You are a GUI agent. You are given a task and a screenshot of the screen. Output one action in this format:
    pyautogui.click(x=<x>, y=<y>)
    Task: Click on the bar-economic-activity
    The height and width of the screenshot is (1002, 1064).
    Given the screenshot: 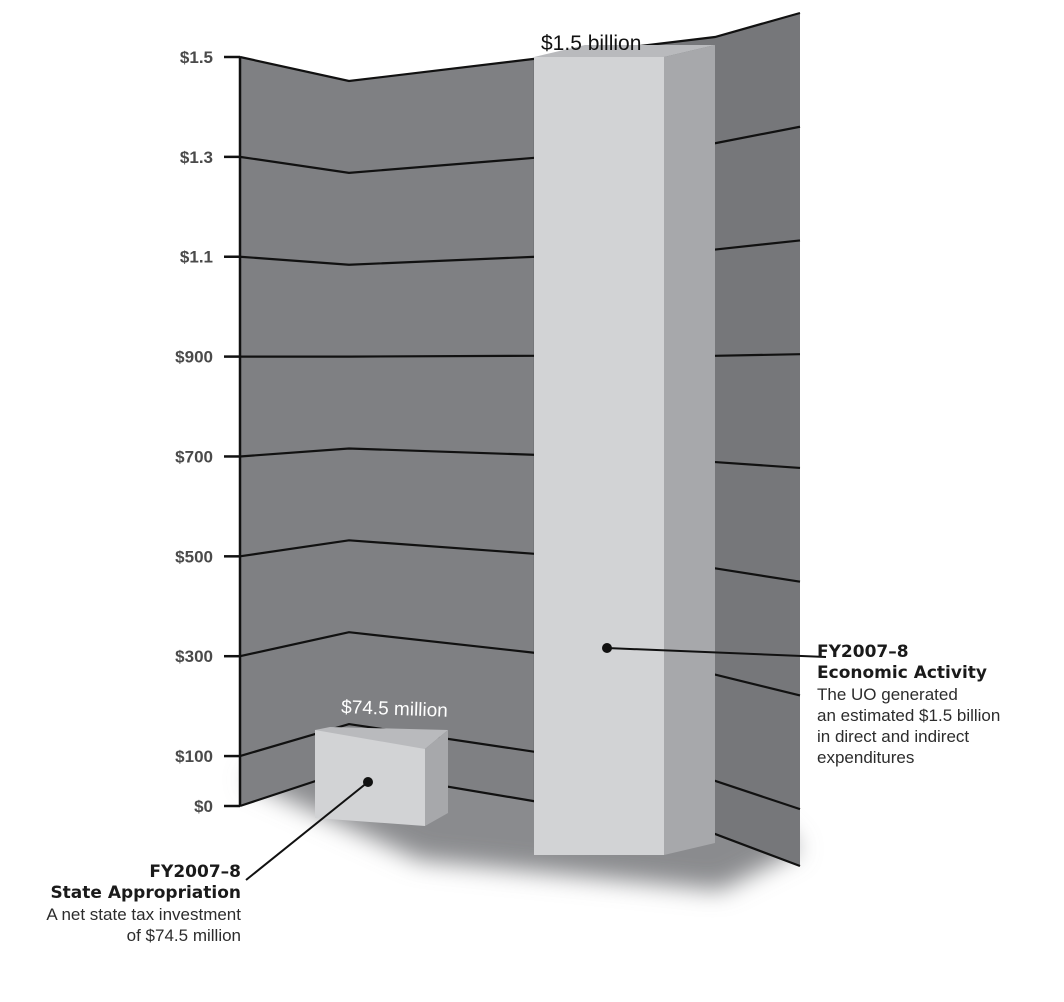 What is the action you would take?
    pyautogui.click(x=624, y=450)
    